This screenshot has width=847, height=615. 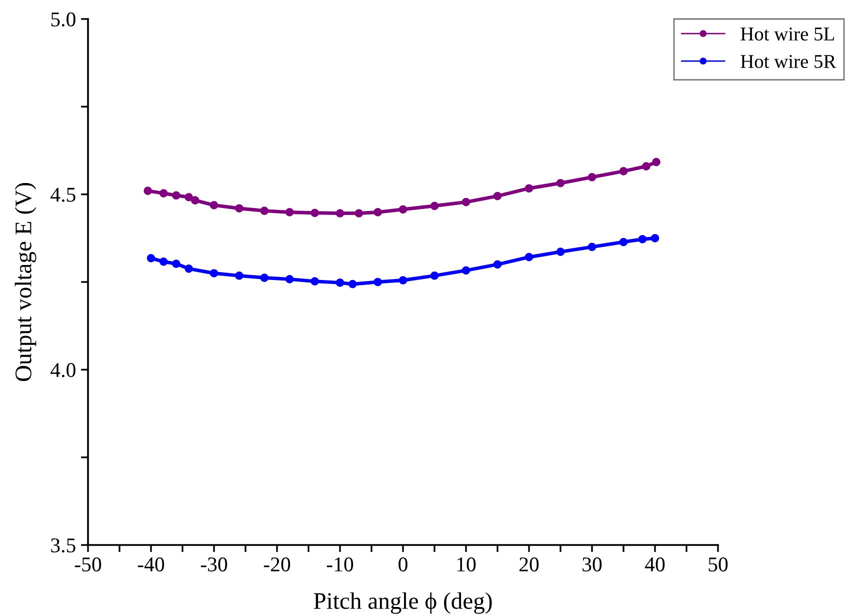 I want to click on x-tick-label: 20, so click(x=529, y=564).